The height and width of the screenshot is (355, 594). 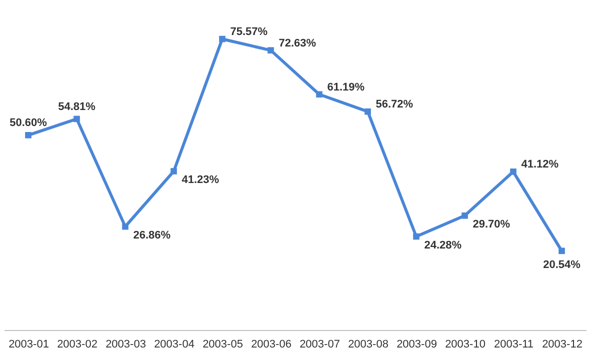 What do you see at coordinates (540, 164) in the screenshot?
I see `data-label: 41.12%` at bounding box center [540, 164].